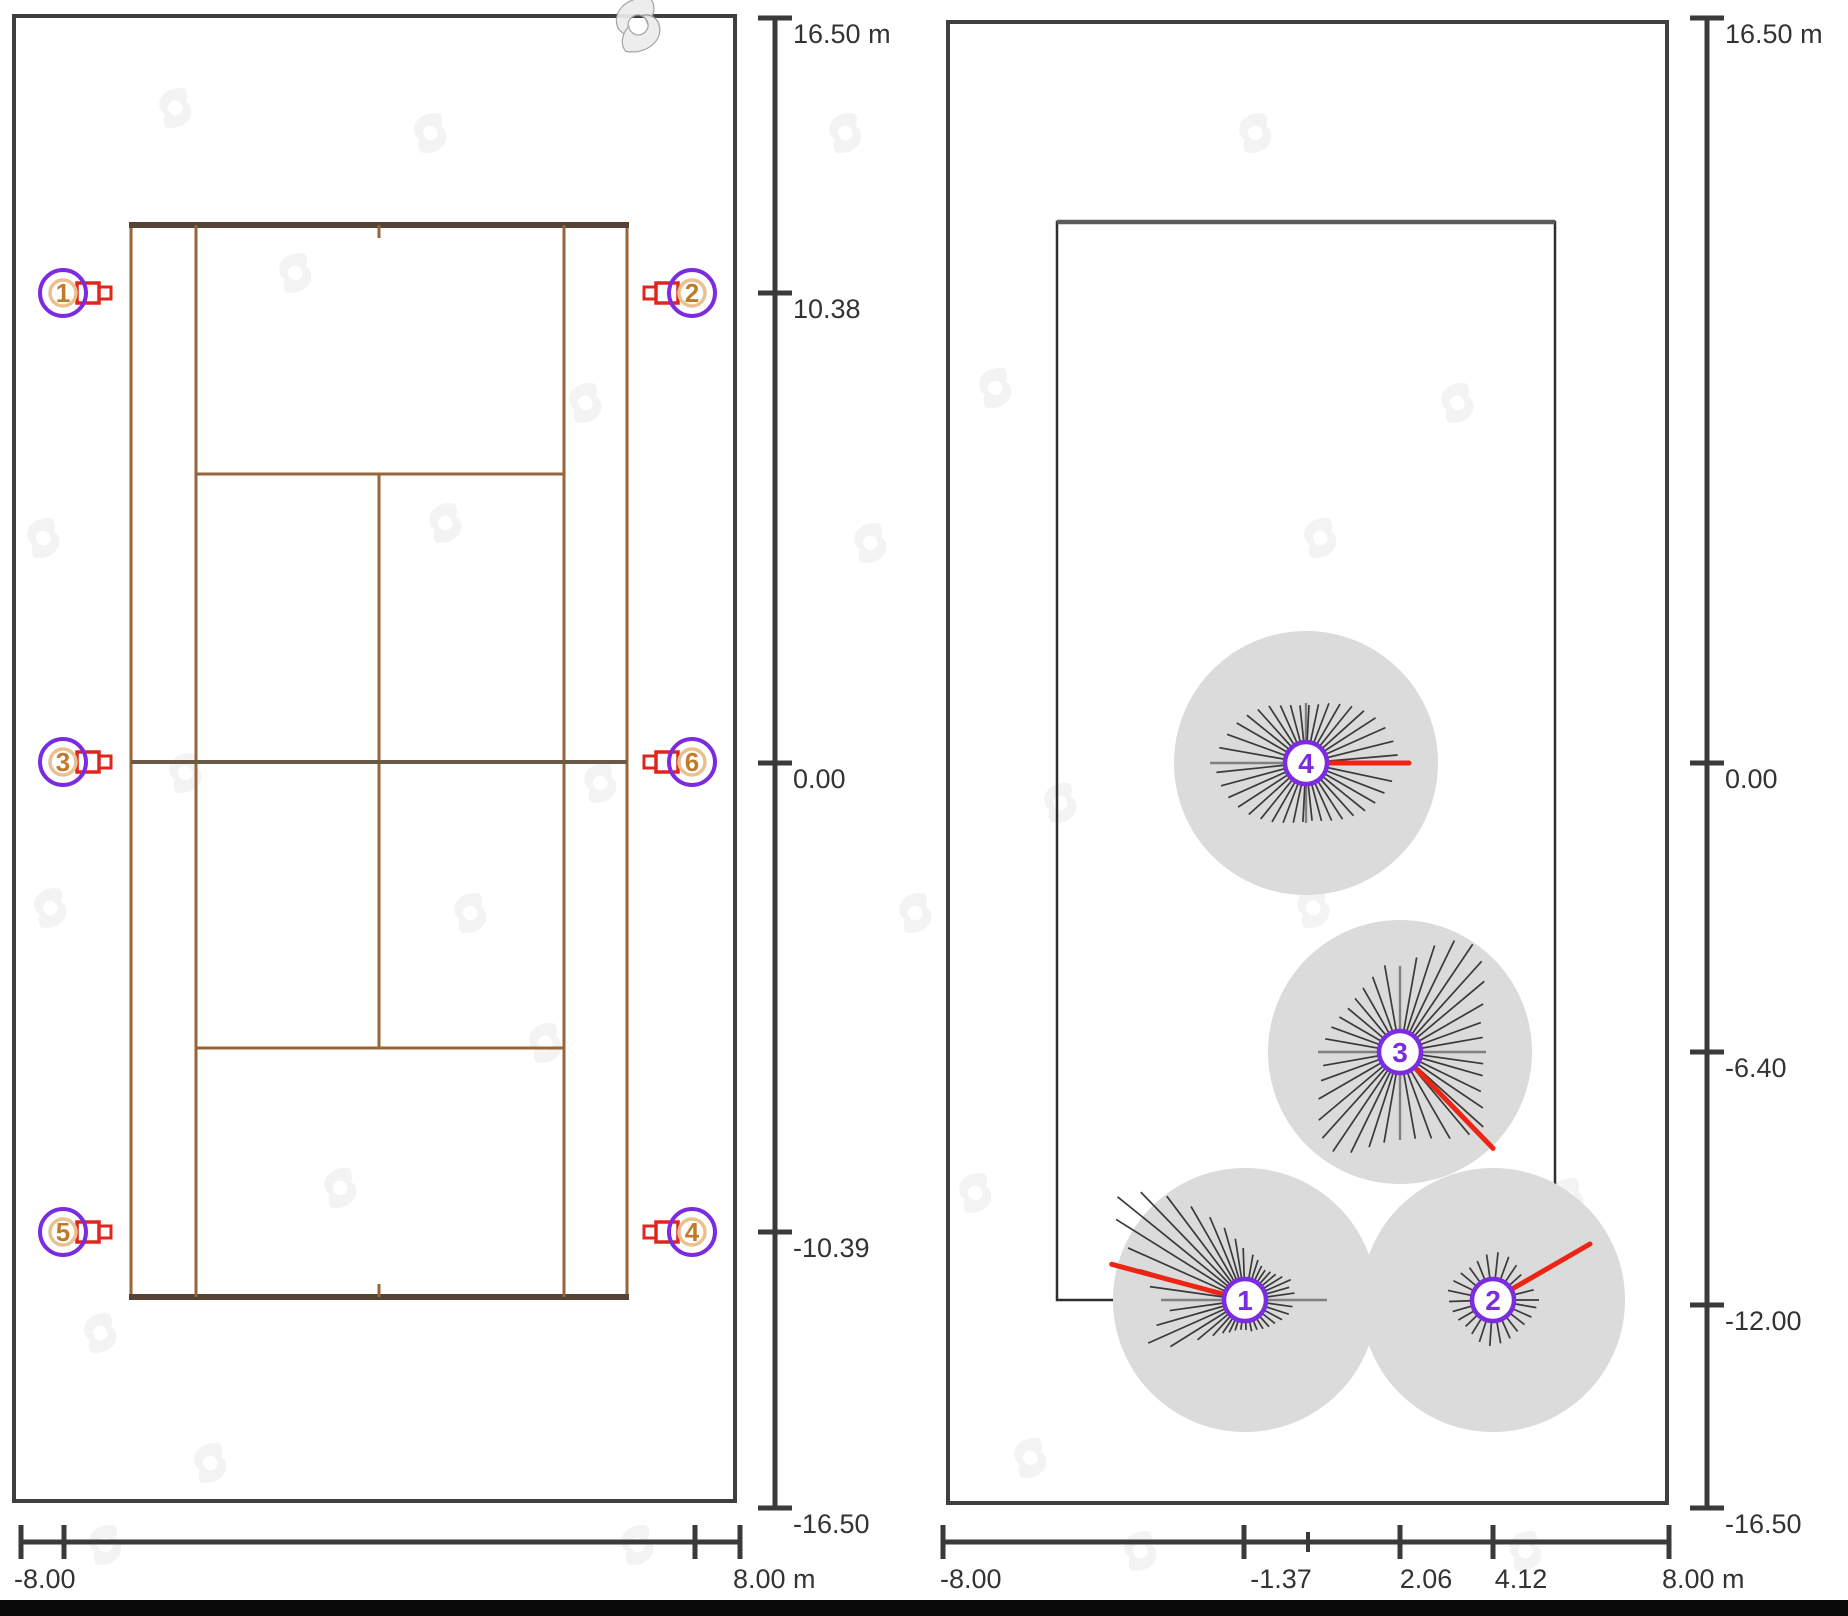  Describe the element at coordinates (831, 1248) in the screenshot. I see `scale-tick-label: -10.39` at that location.